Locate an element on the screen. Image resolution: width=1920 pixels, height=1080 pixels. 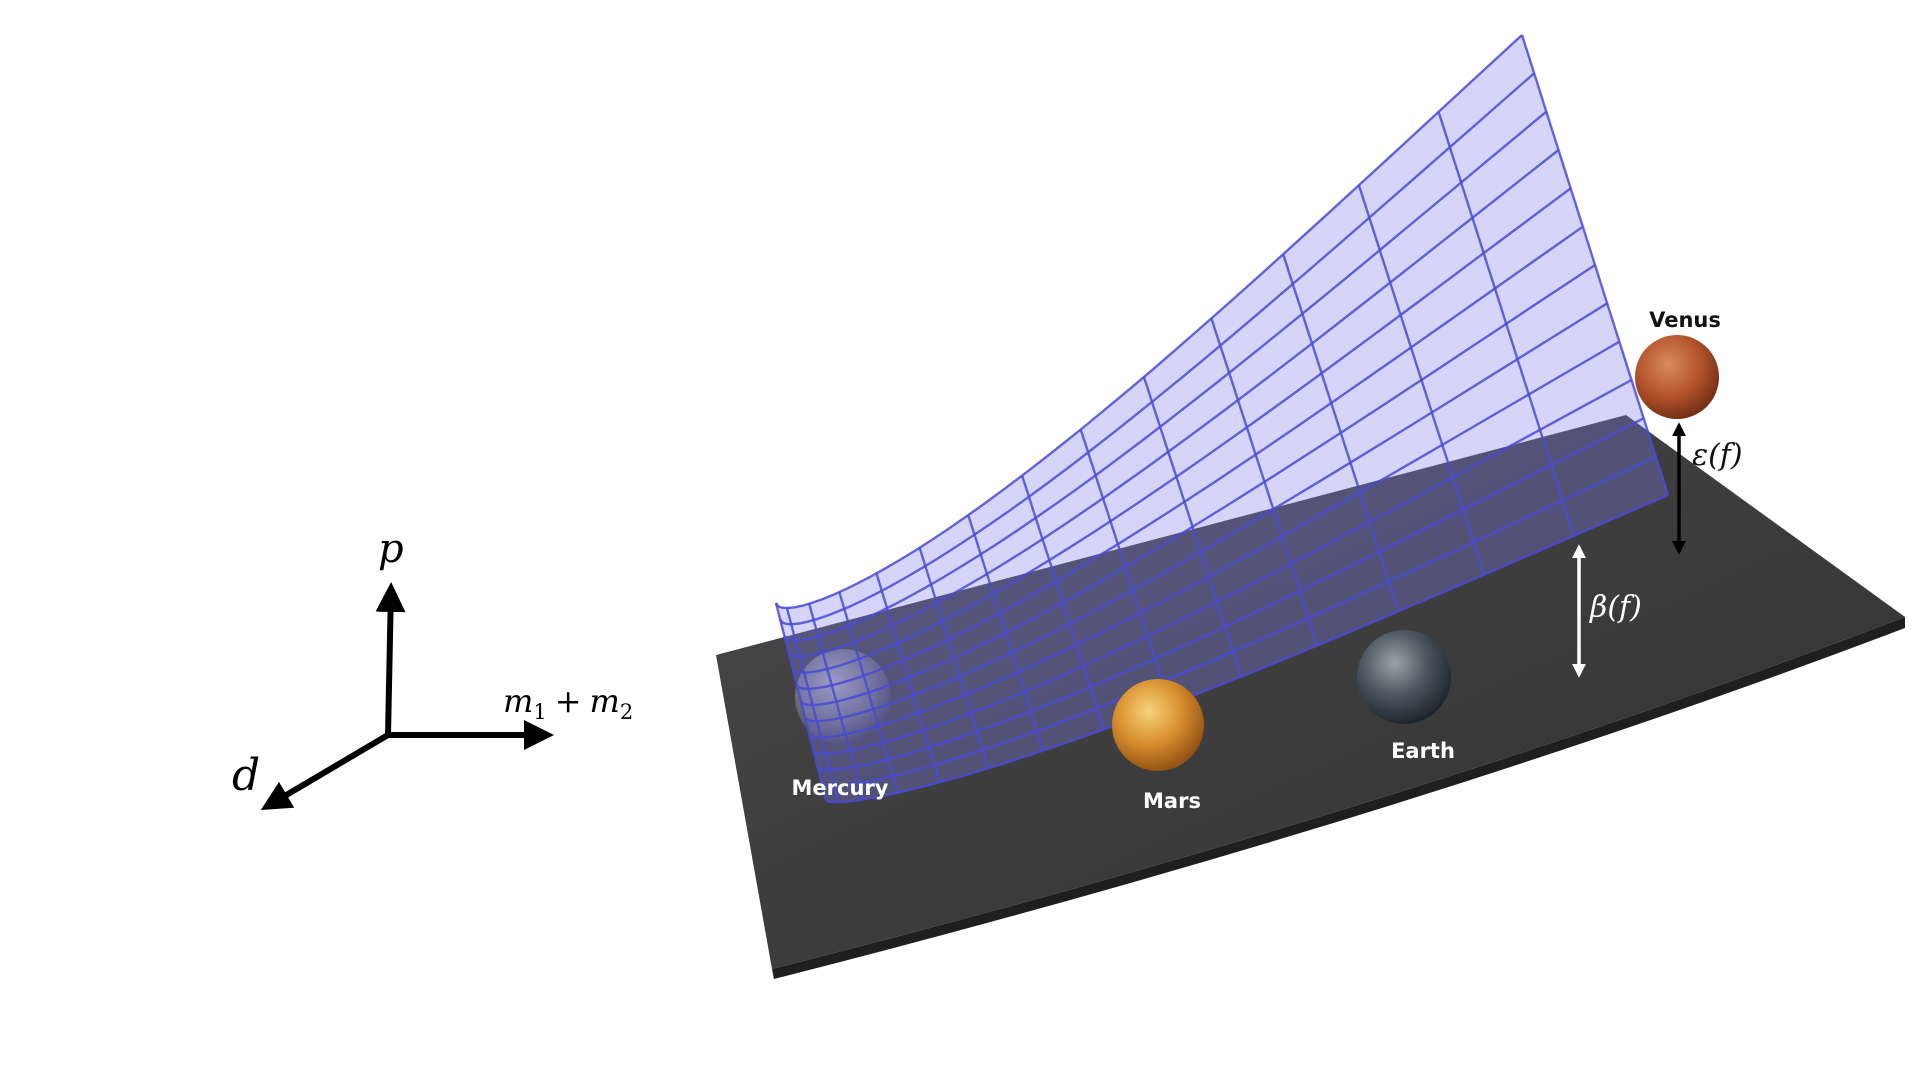
planet-venus: Venus is located at coordinates (1678, 363).